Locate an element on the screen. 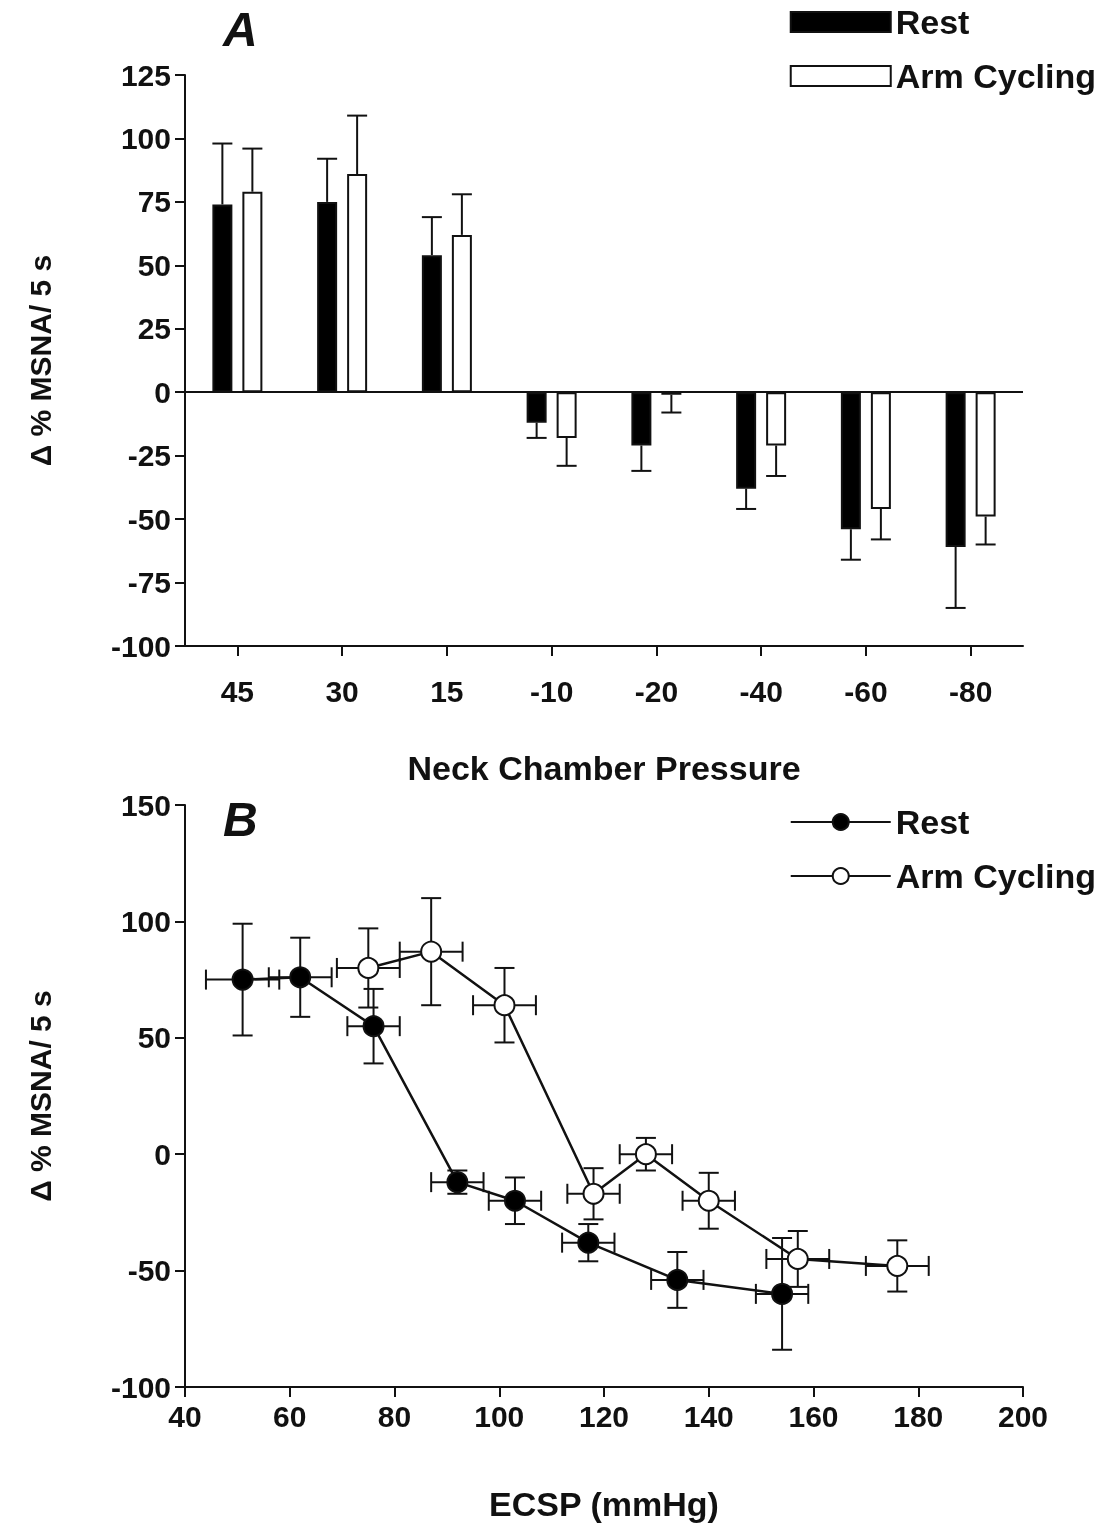 Image resolution: width=1111 pixels, height=1534 pixels. chart-title: A is located at coordinates (240, 29).